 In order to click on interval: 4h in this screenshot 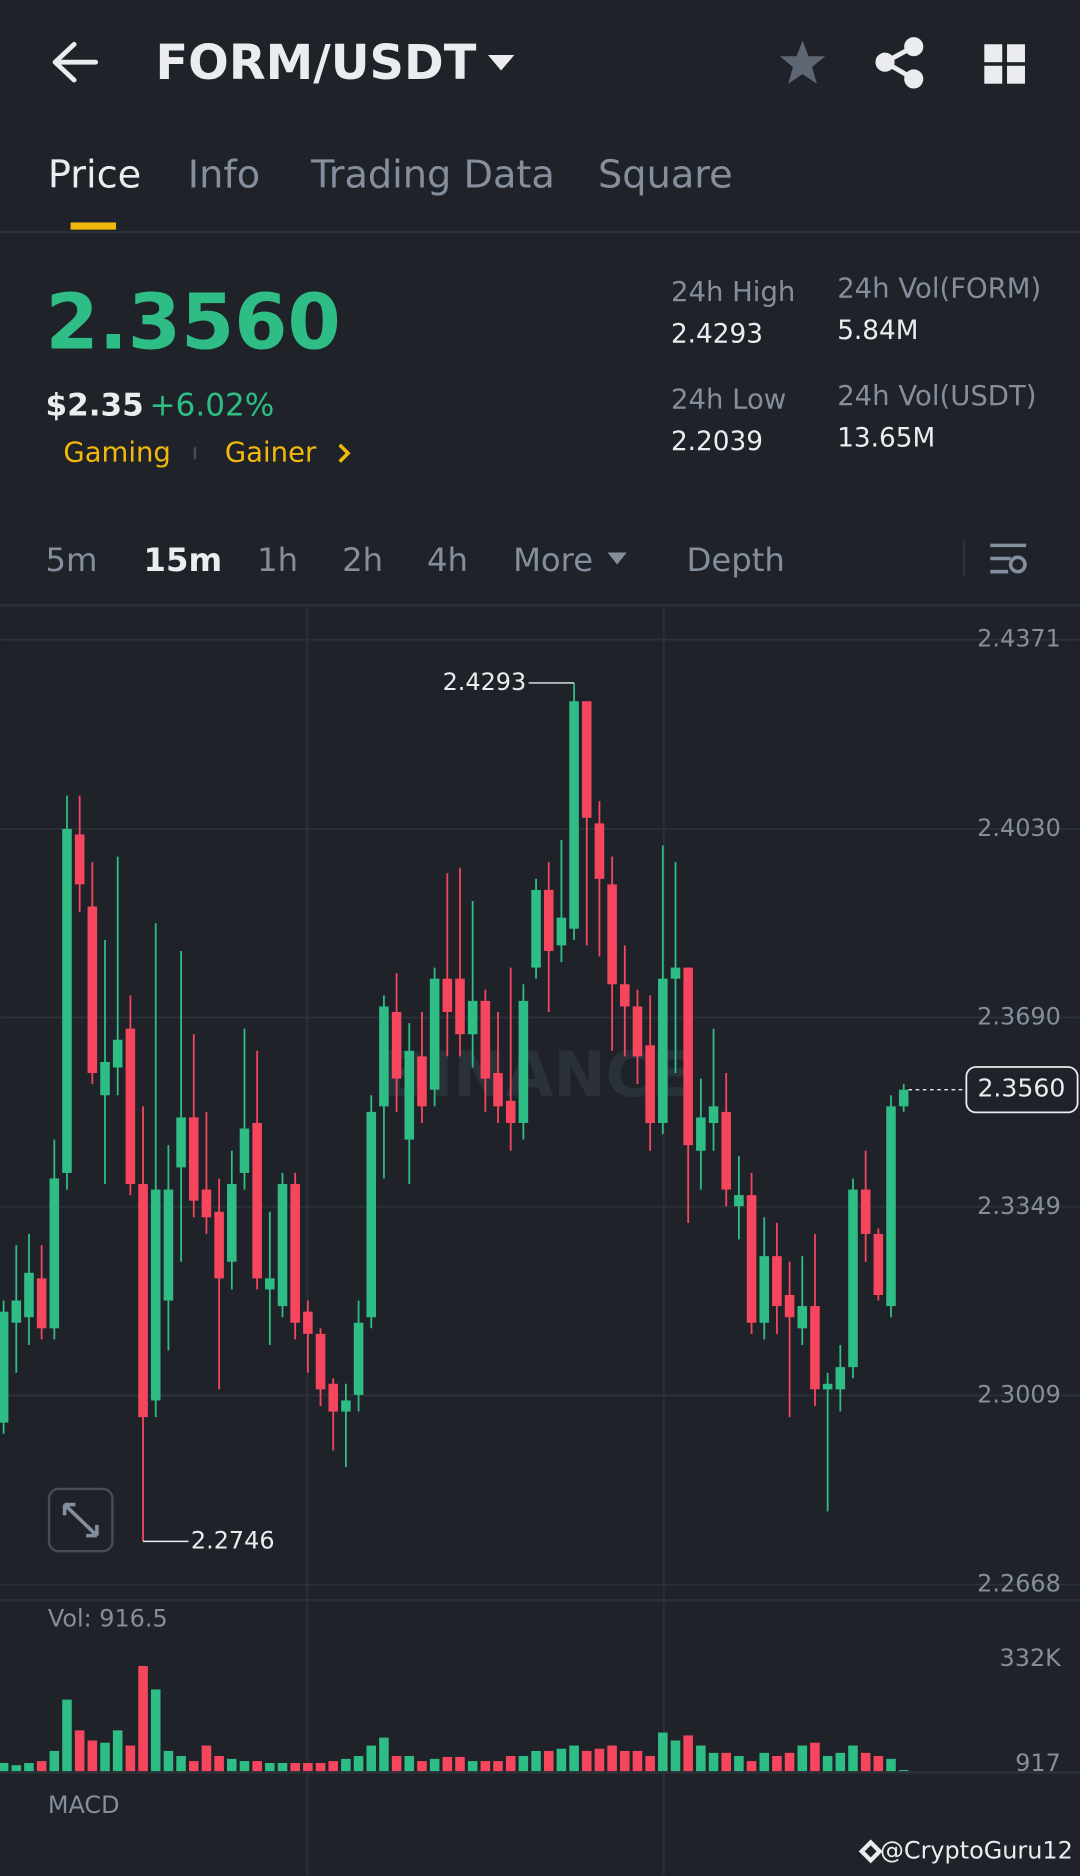, I will do `click(447, 560)`.